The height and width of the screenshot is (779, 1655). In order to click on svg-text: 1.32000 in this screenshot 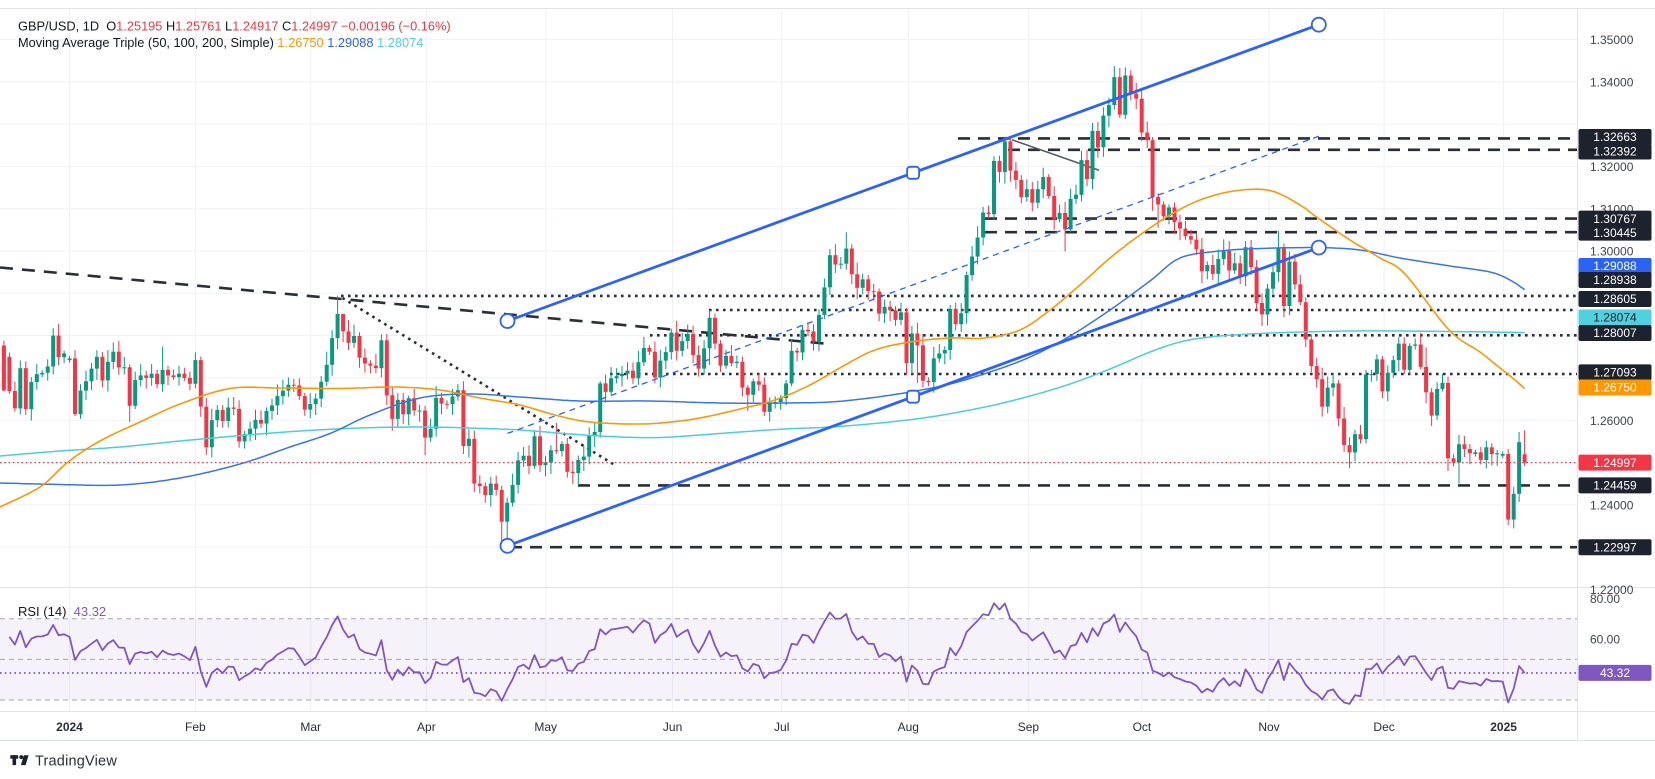, I will do `click(1612, 167)`.